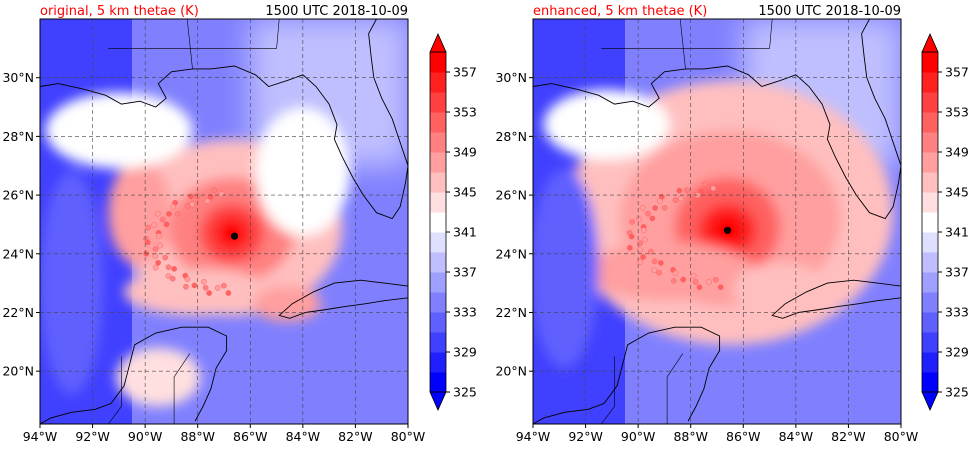  Describe the element at coordinates (187, 241) in the screenshot. I see `convective-cells` at that location.